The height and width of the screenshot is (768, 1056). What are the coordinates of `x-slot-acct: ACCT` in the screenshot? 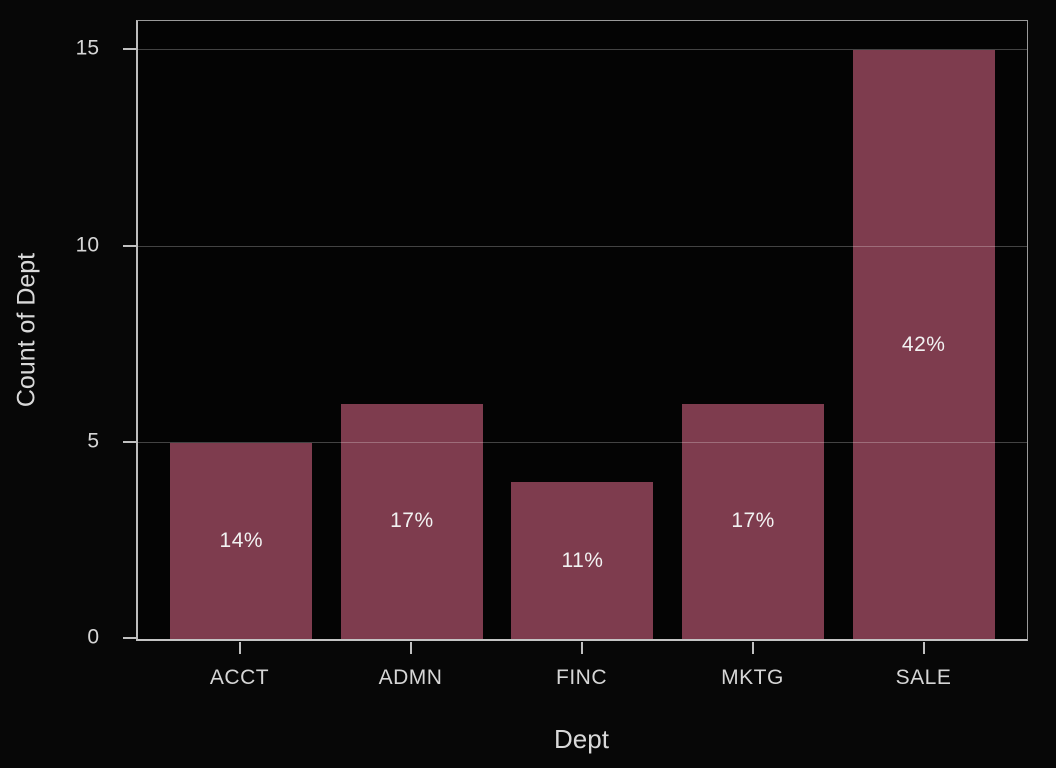 It's located at (239, 666).